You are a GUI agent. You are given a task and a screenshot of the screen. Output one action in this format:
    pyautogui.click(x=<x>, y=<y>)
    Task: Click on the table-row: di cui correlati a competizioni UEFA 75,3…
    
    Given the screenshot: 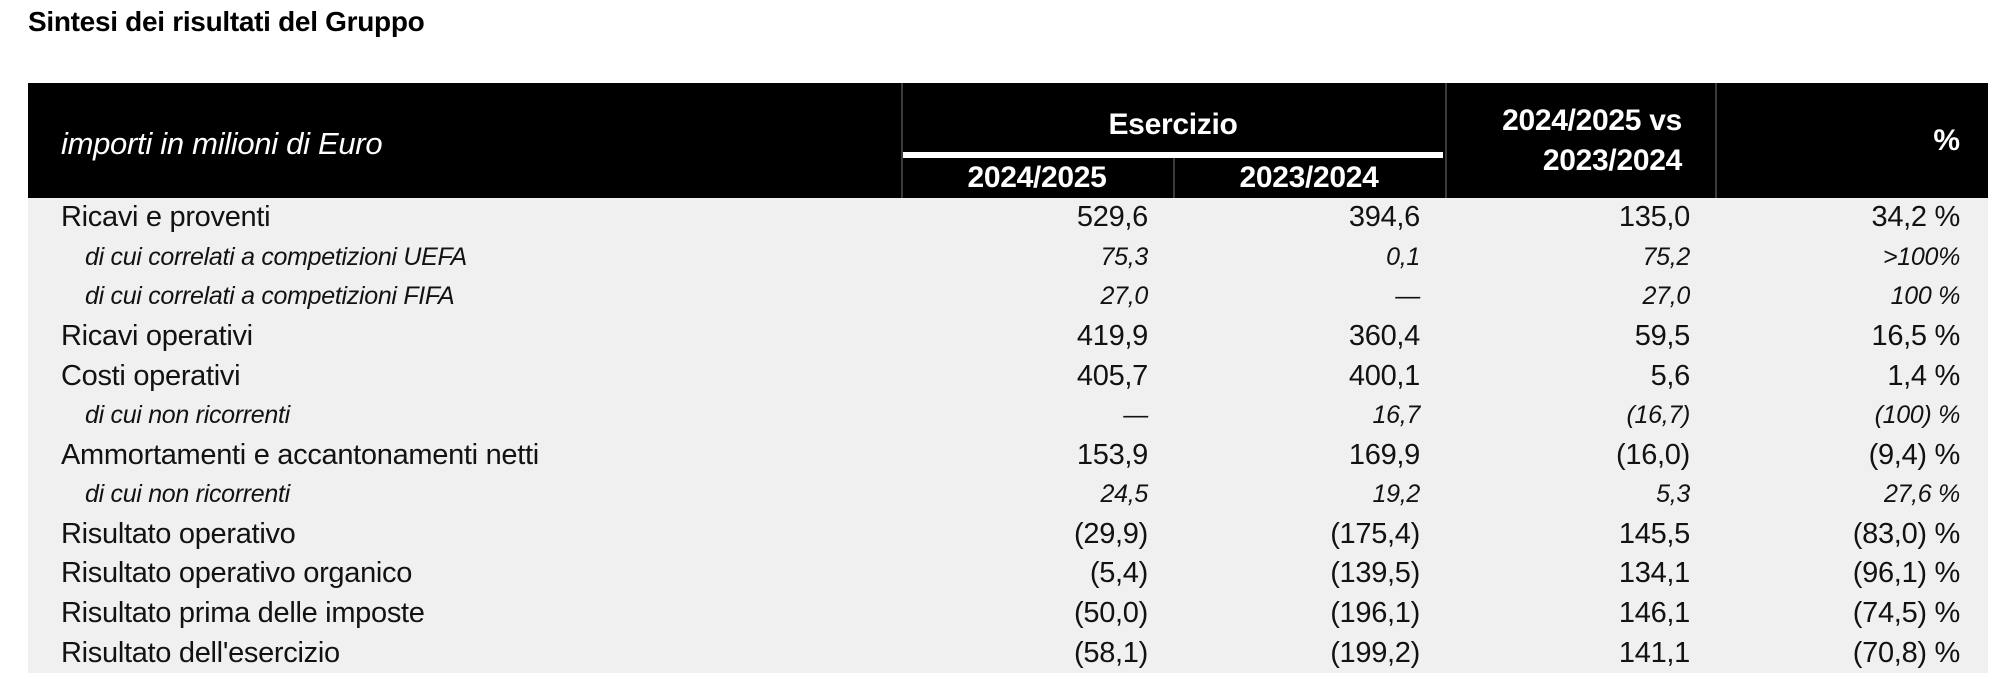 What is the action you would take?
    pyautogui.click(x=1008, y=258)
    